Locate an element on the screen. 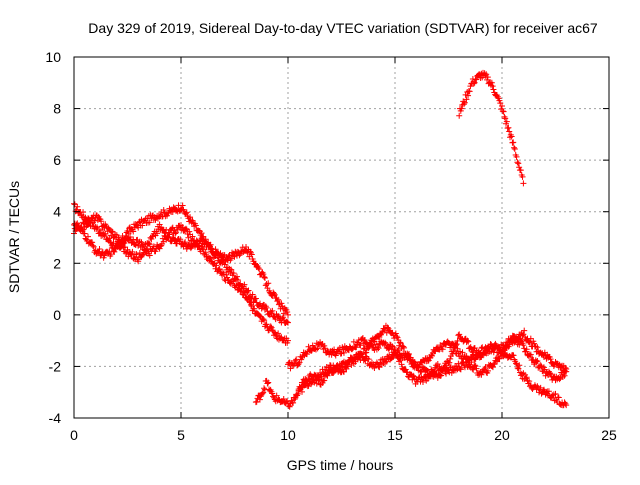 The width and height of the screenshot is (640, 485). y-tick-label: 4 is located at coordinates (57, 212).